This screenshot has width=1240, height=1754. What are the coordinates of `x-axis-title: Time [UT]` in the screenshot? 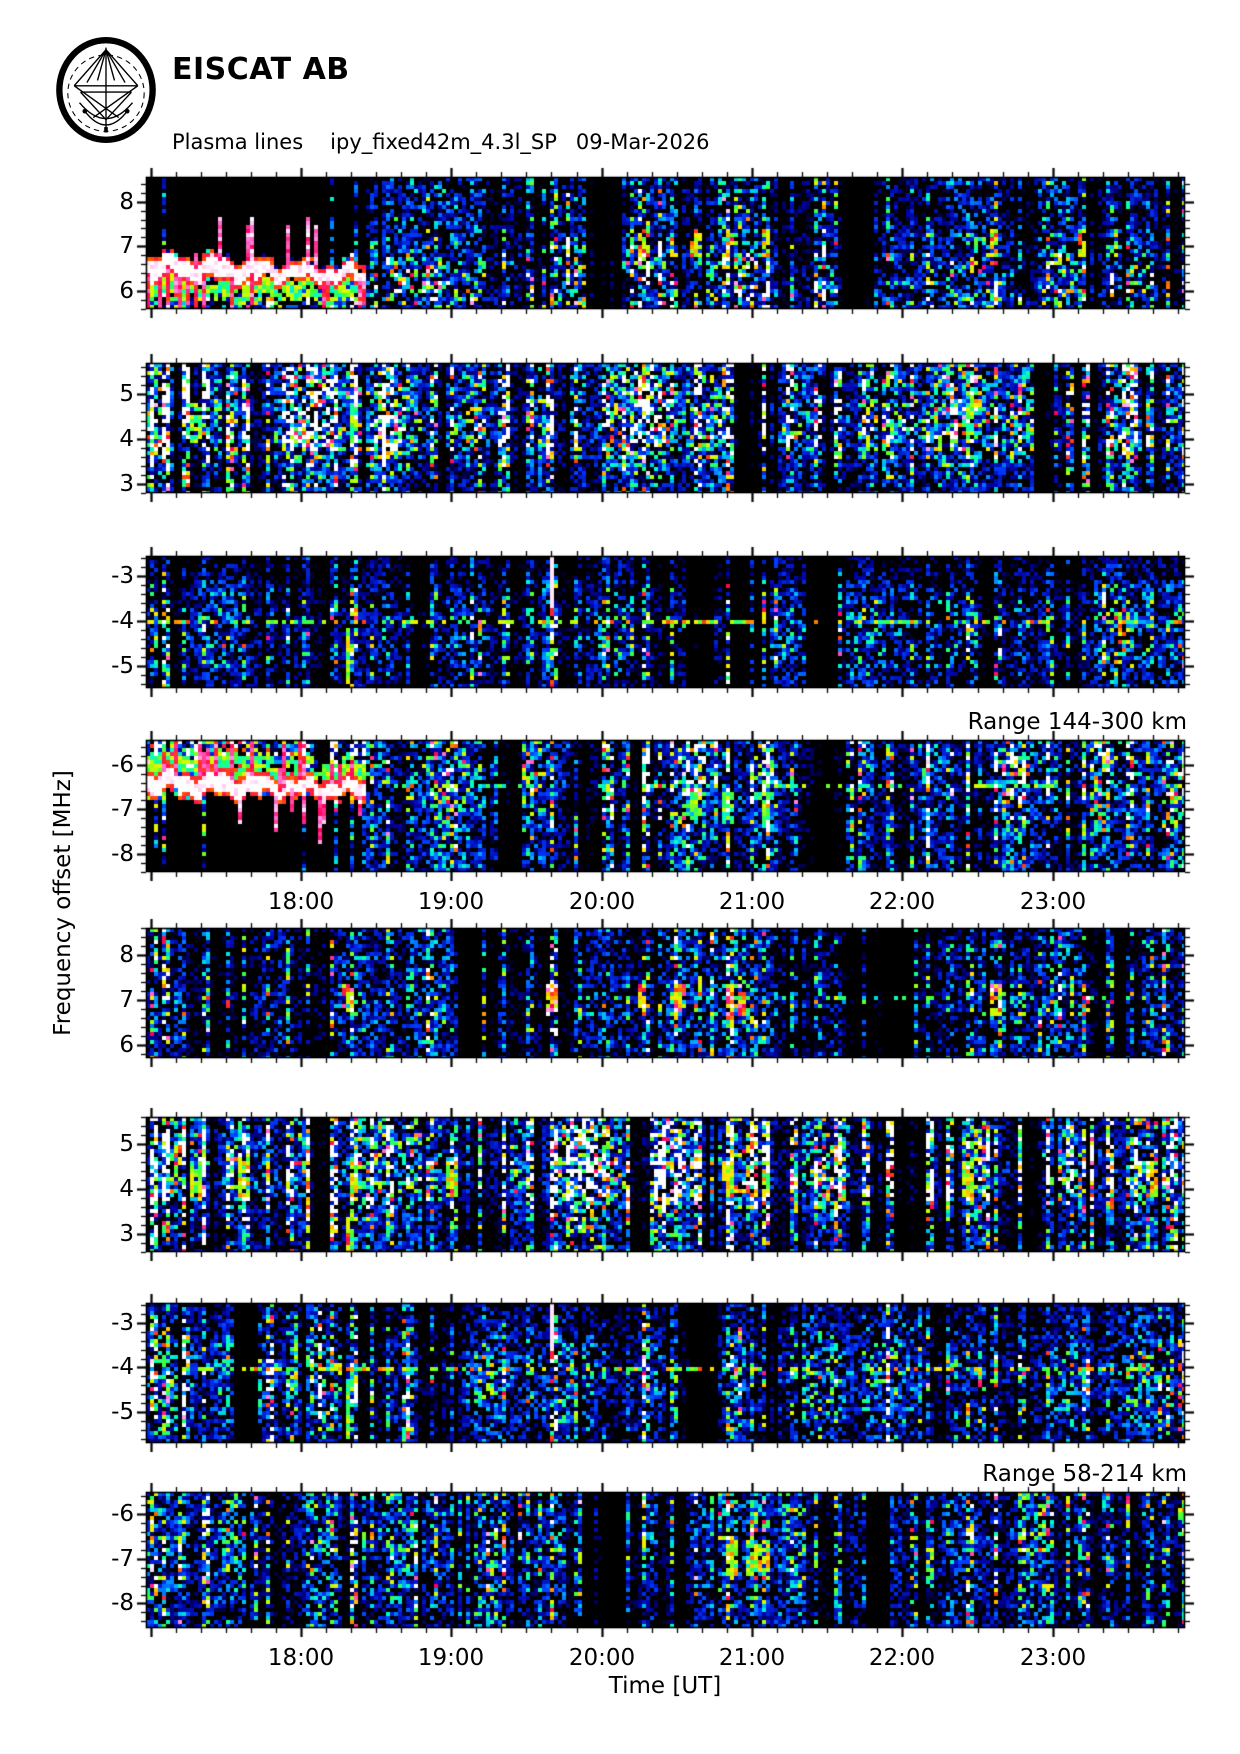 It's located at (665, 1686).